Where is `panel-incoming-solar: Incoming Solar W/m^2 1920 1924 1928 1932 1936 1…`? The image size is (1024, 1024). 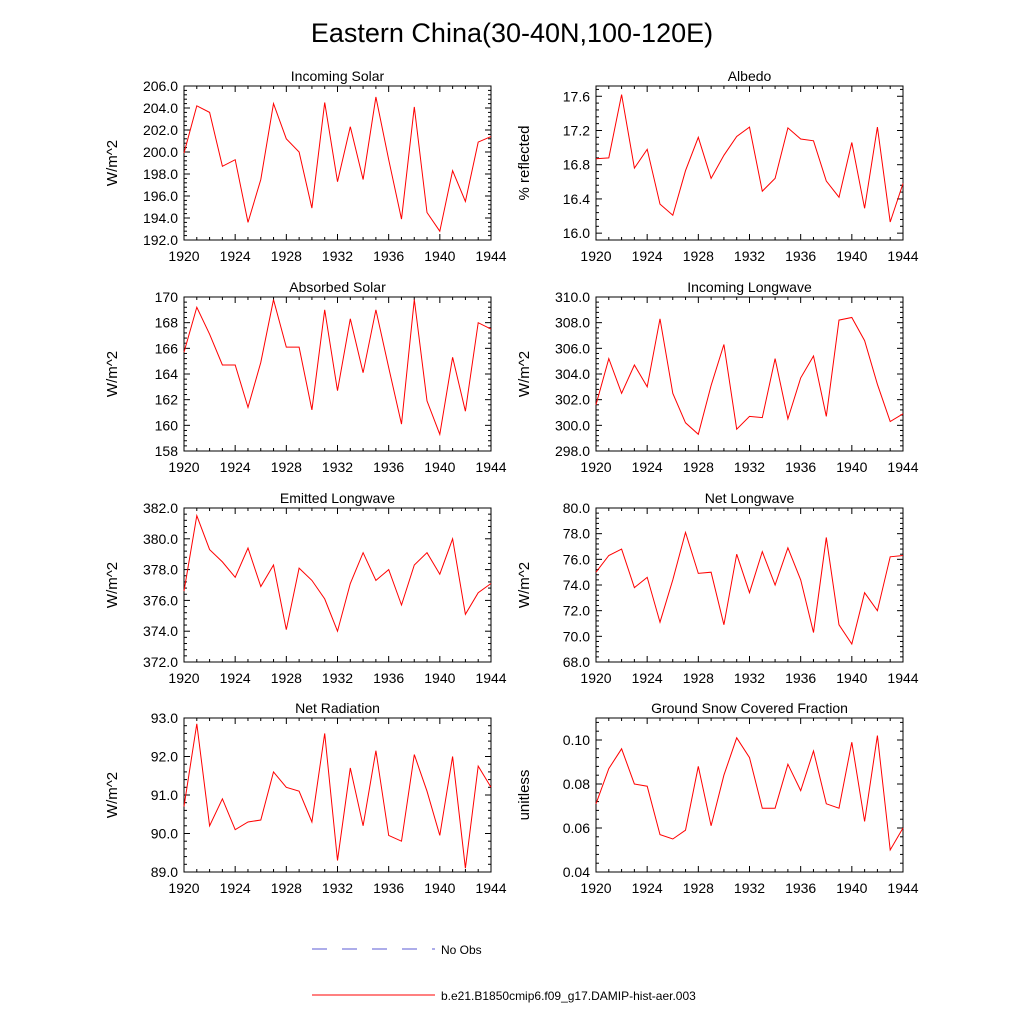
panel-incoming-solar: Incoming Solar W/m^2 1920 1924 1928 1932 1936 1… is located at coordinates (305, 166).